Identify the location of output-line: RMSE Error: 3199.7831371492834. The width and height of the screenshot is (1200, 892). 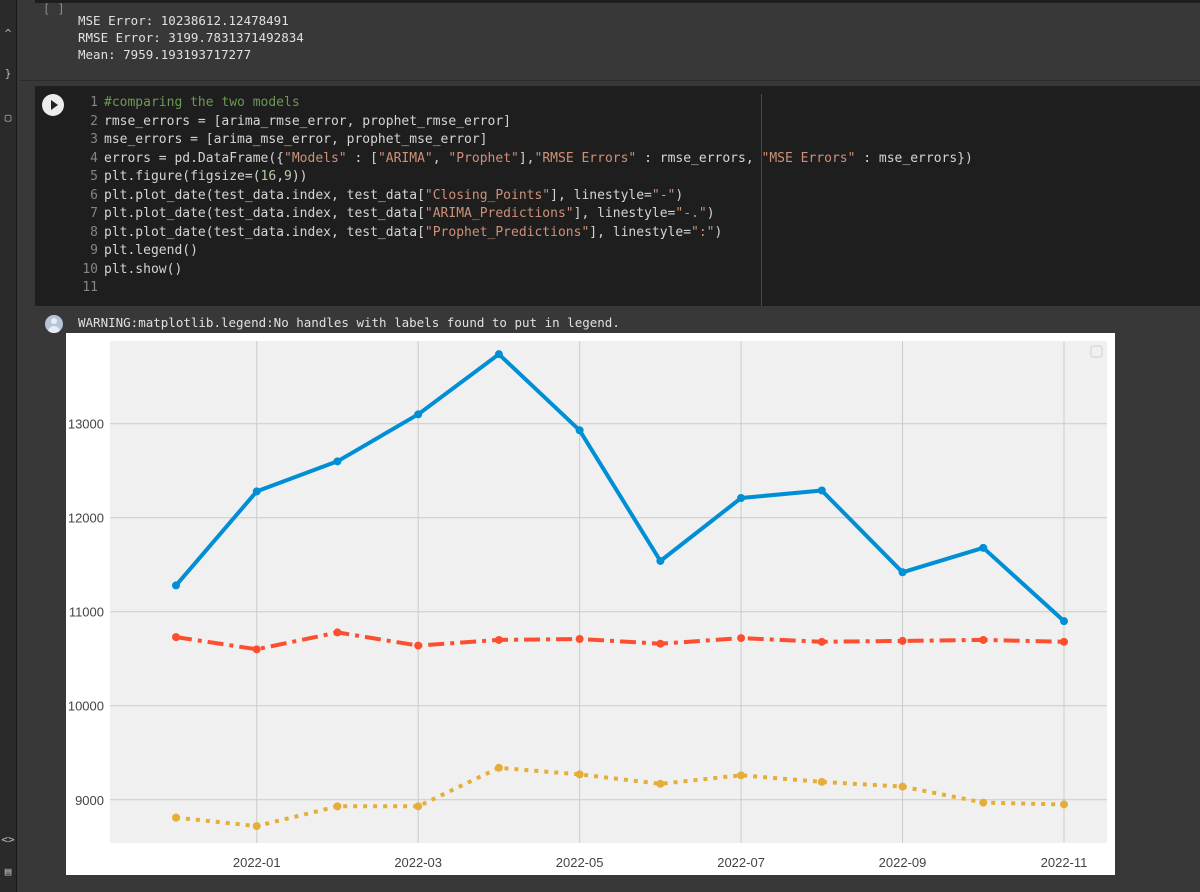
(191, 37).